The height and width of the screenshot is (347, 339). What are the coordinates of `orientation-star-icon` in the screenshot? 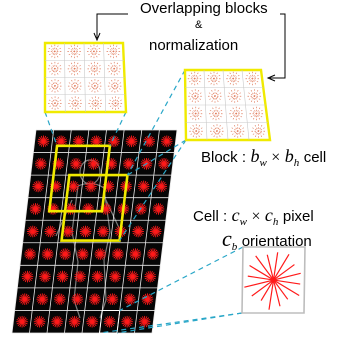 It's located at (272, 281).